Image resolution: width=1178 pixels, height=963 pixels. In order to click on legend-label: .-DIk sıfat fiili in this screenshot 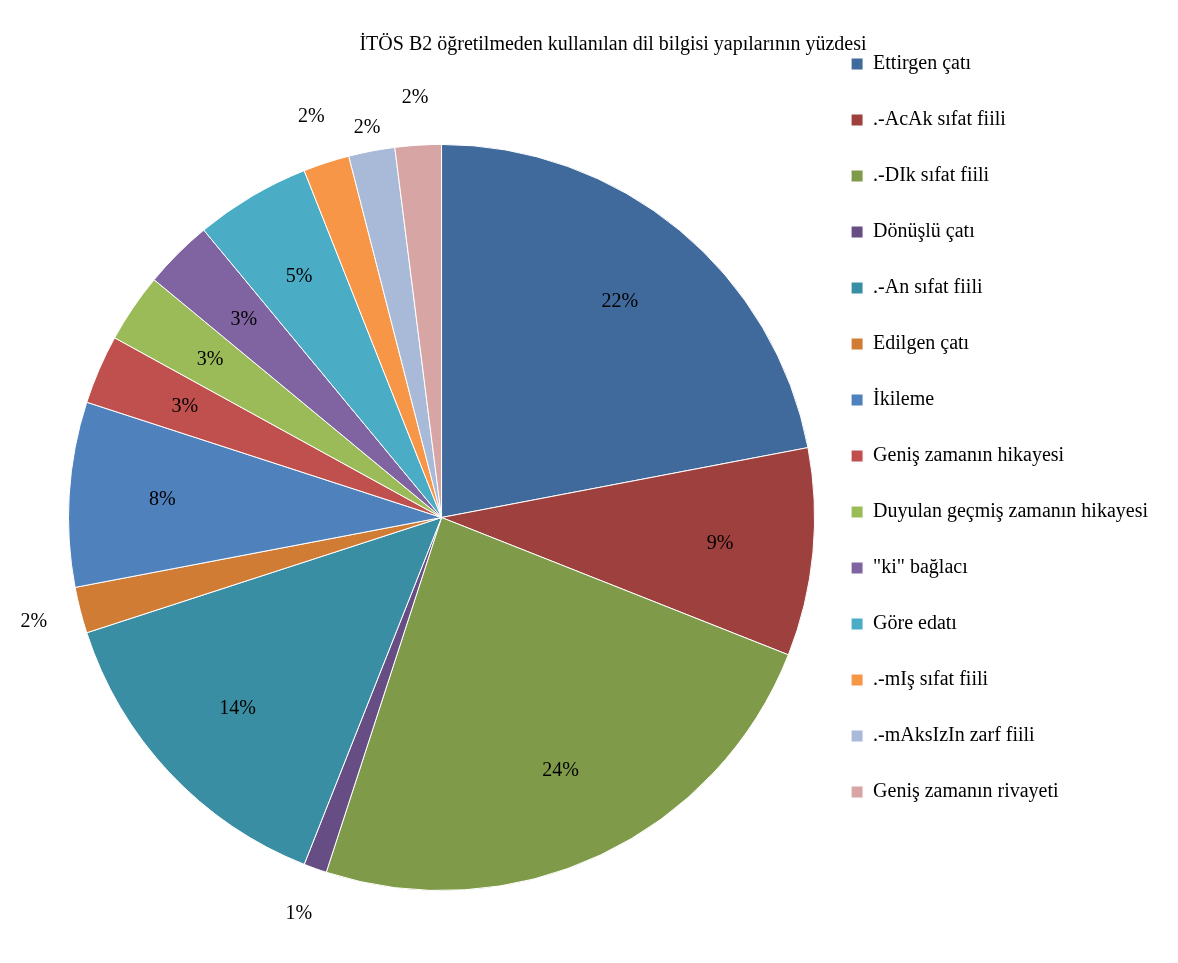, I will do `click(931, 174)`.